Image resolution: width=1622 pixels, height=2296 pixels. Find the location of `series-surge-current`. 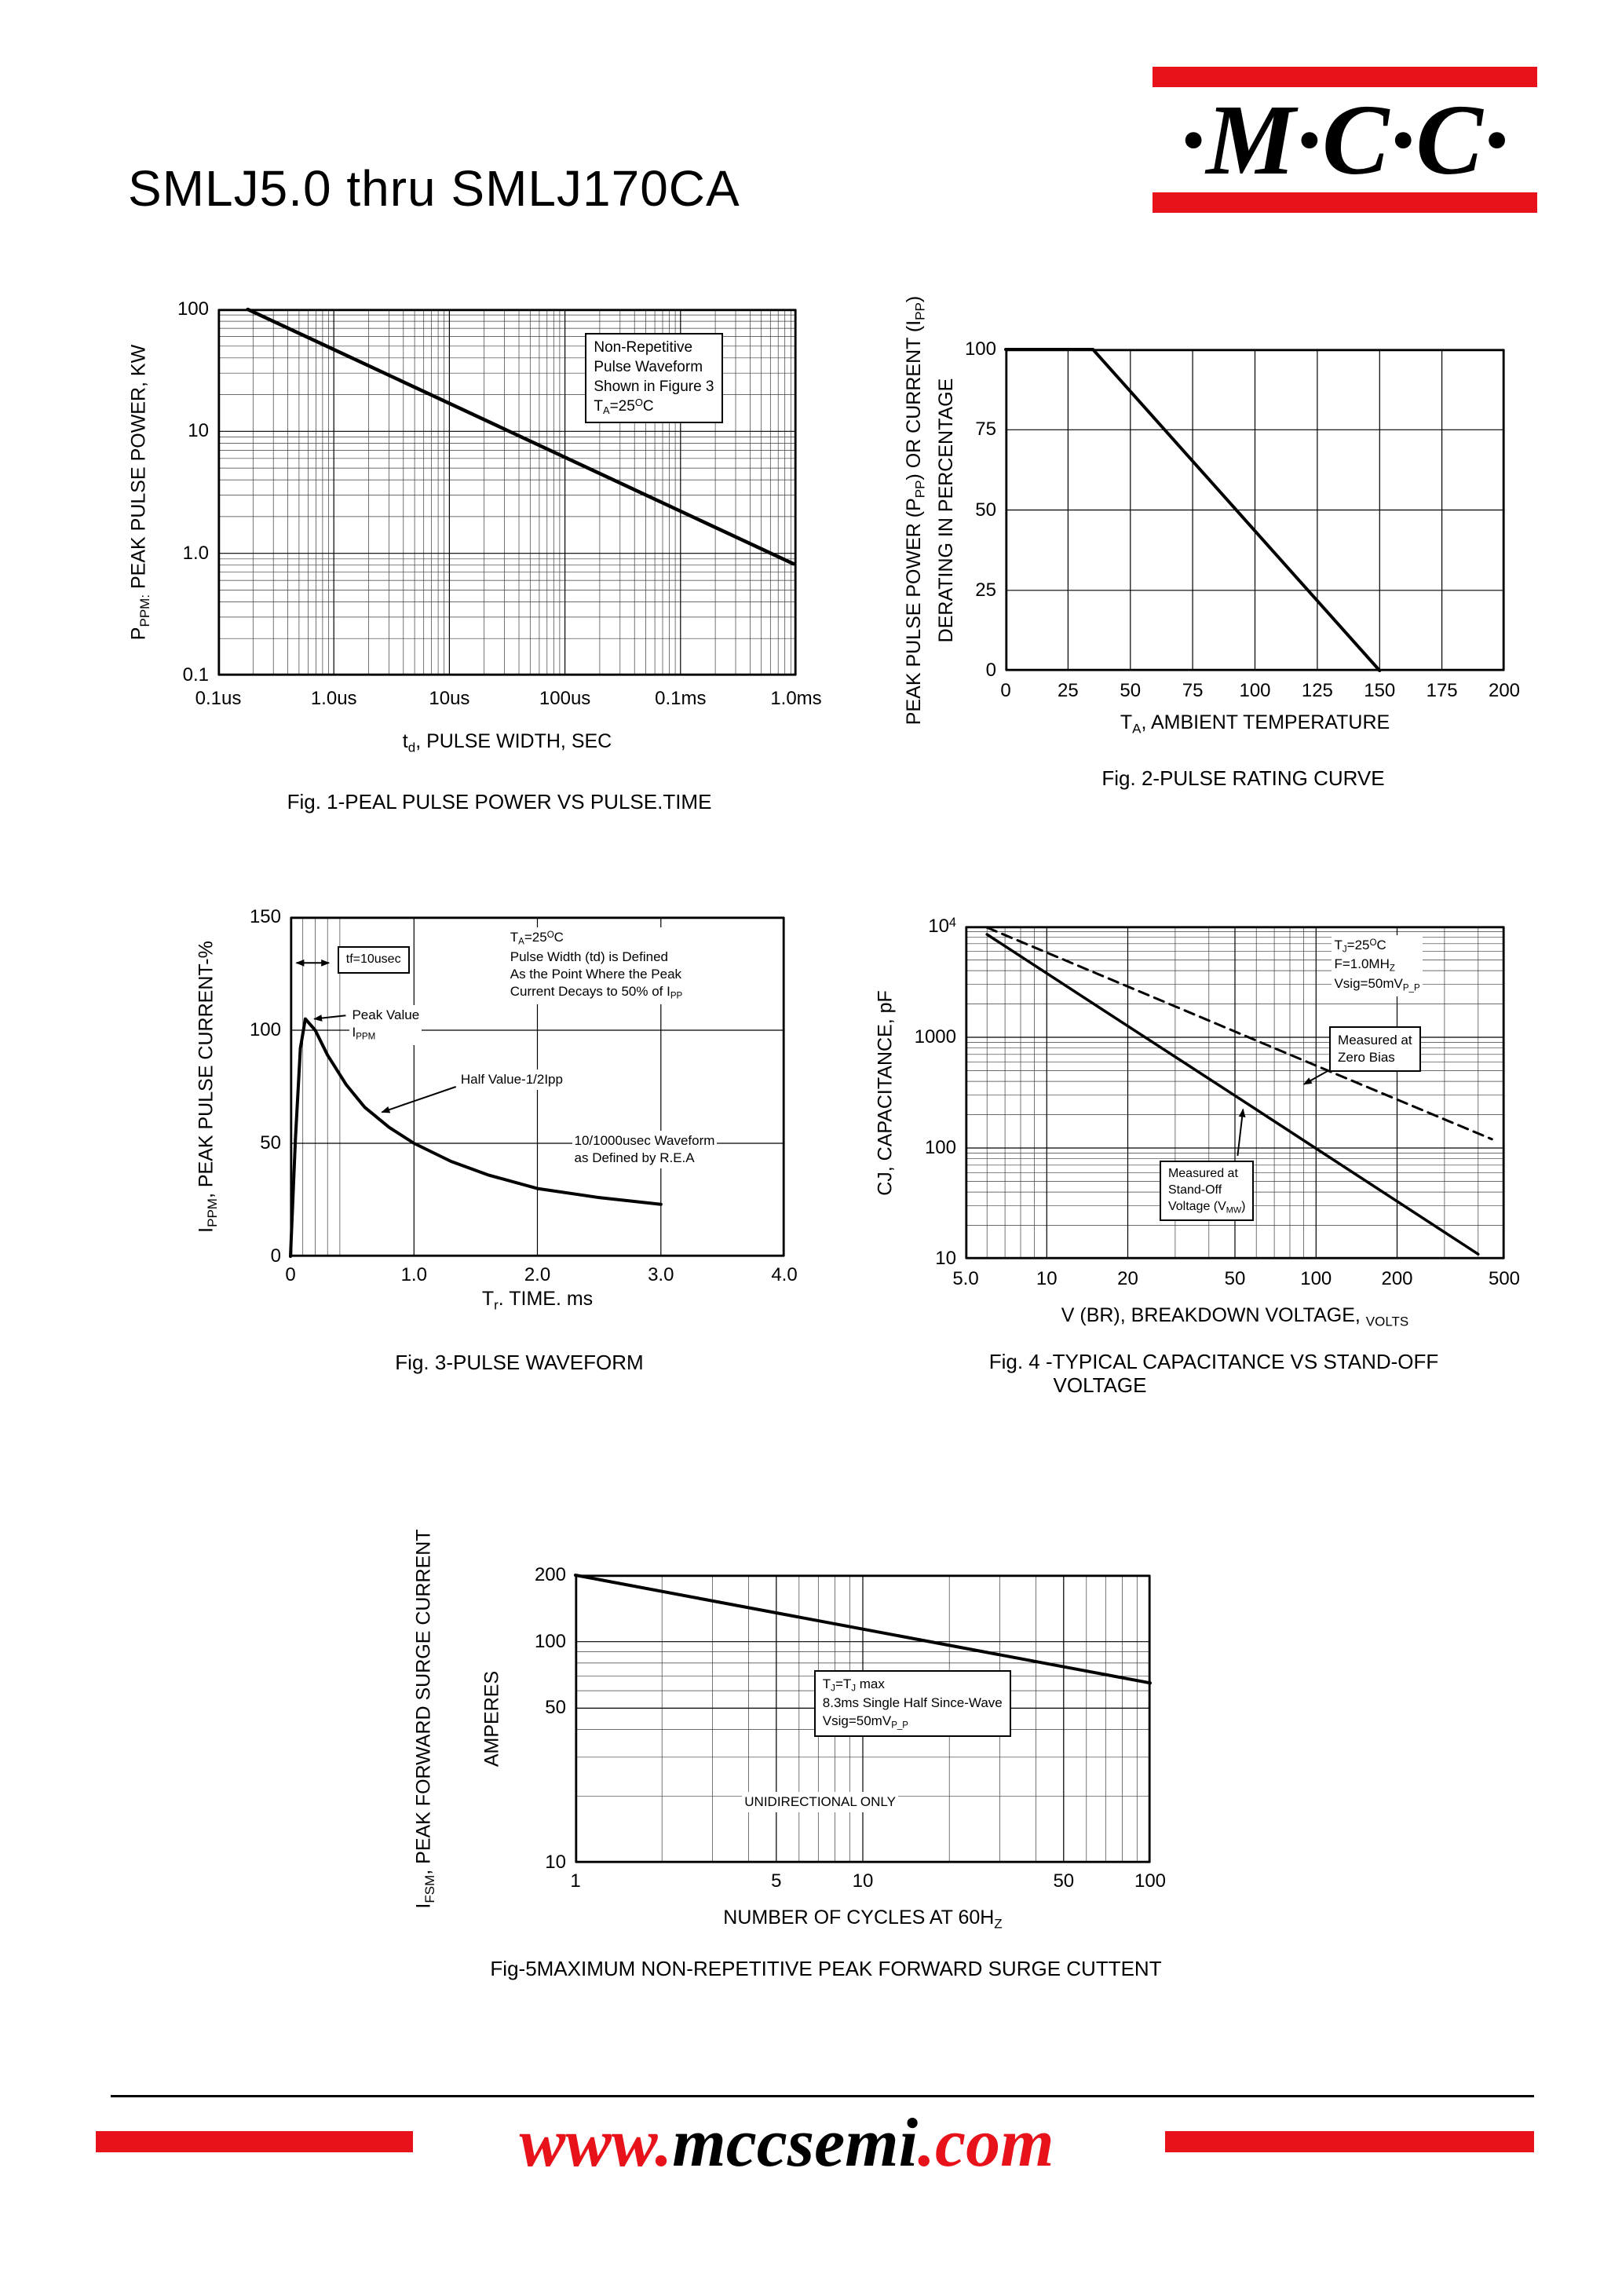

series-surge-current is located at coordinates (863, 1629).